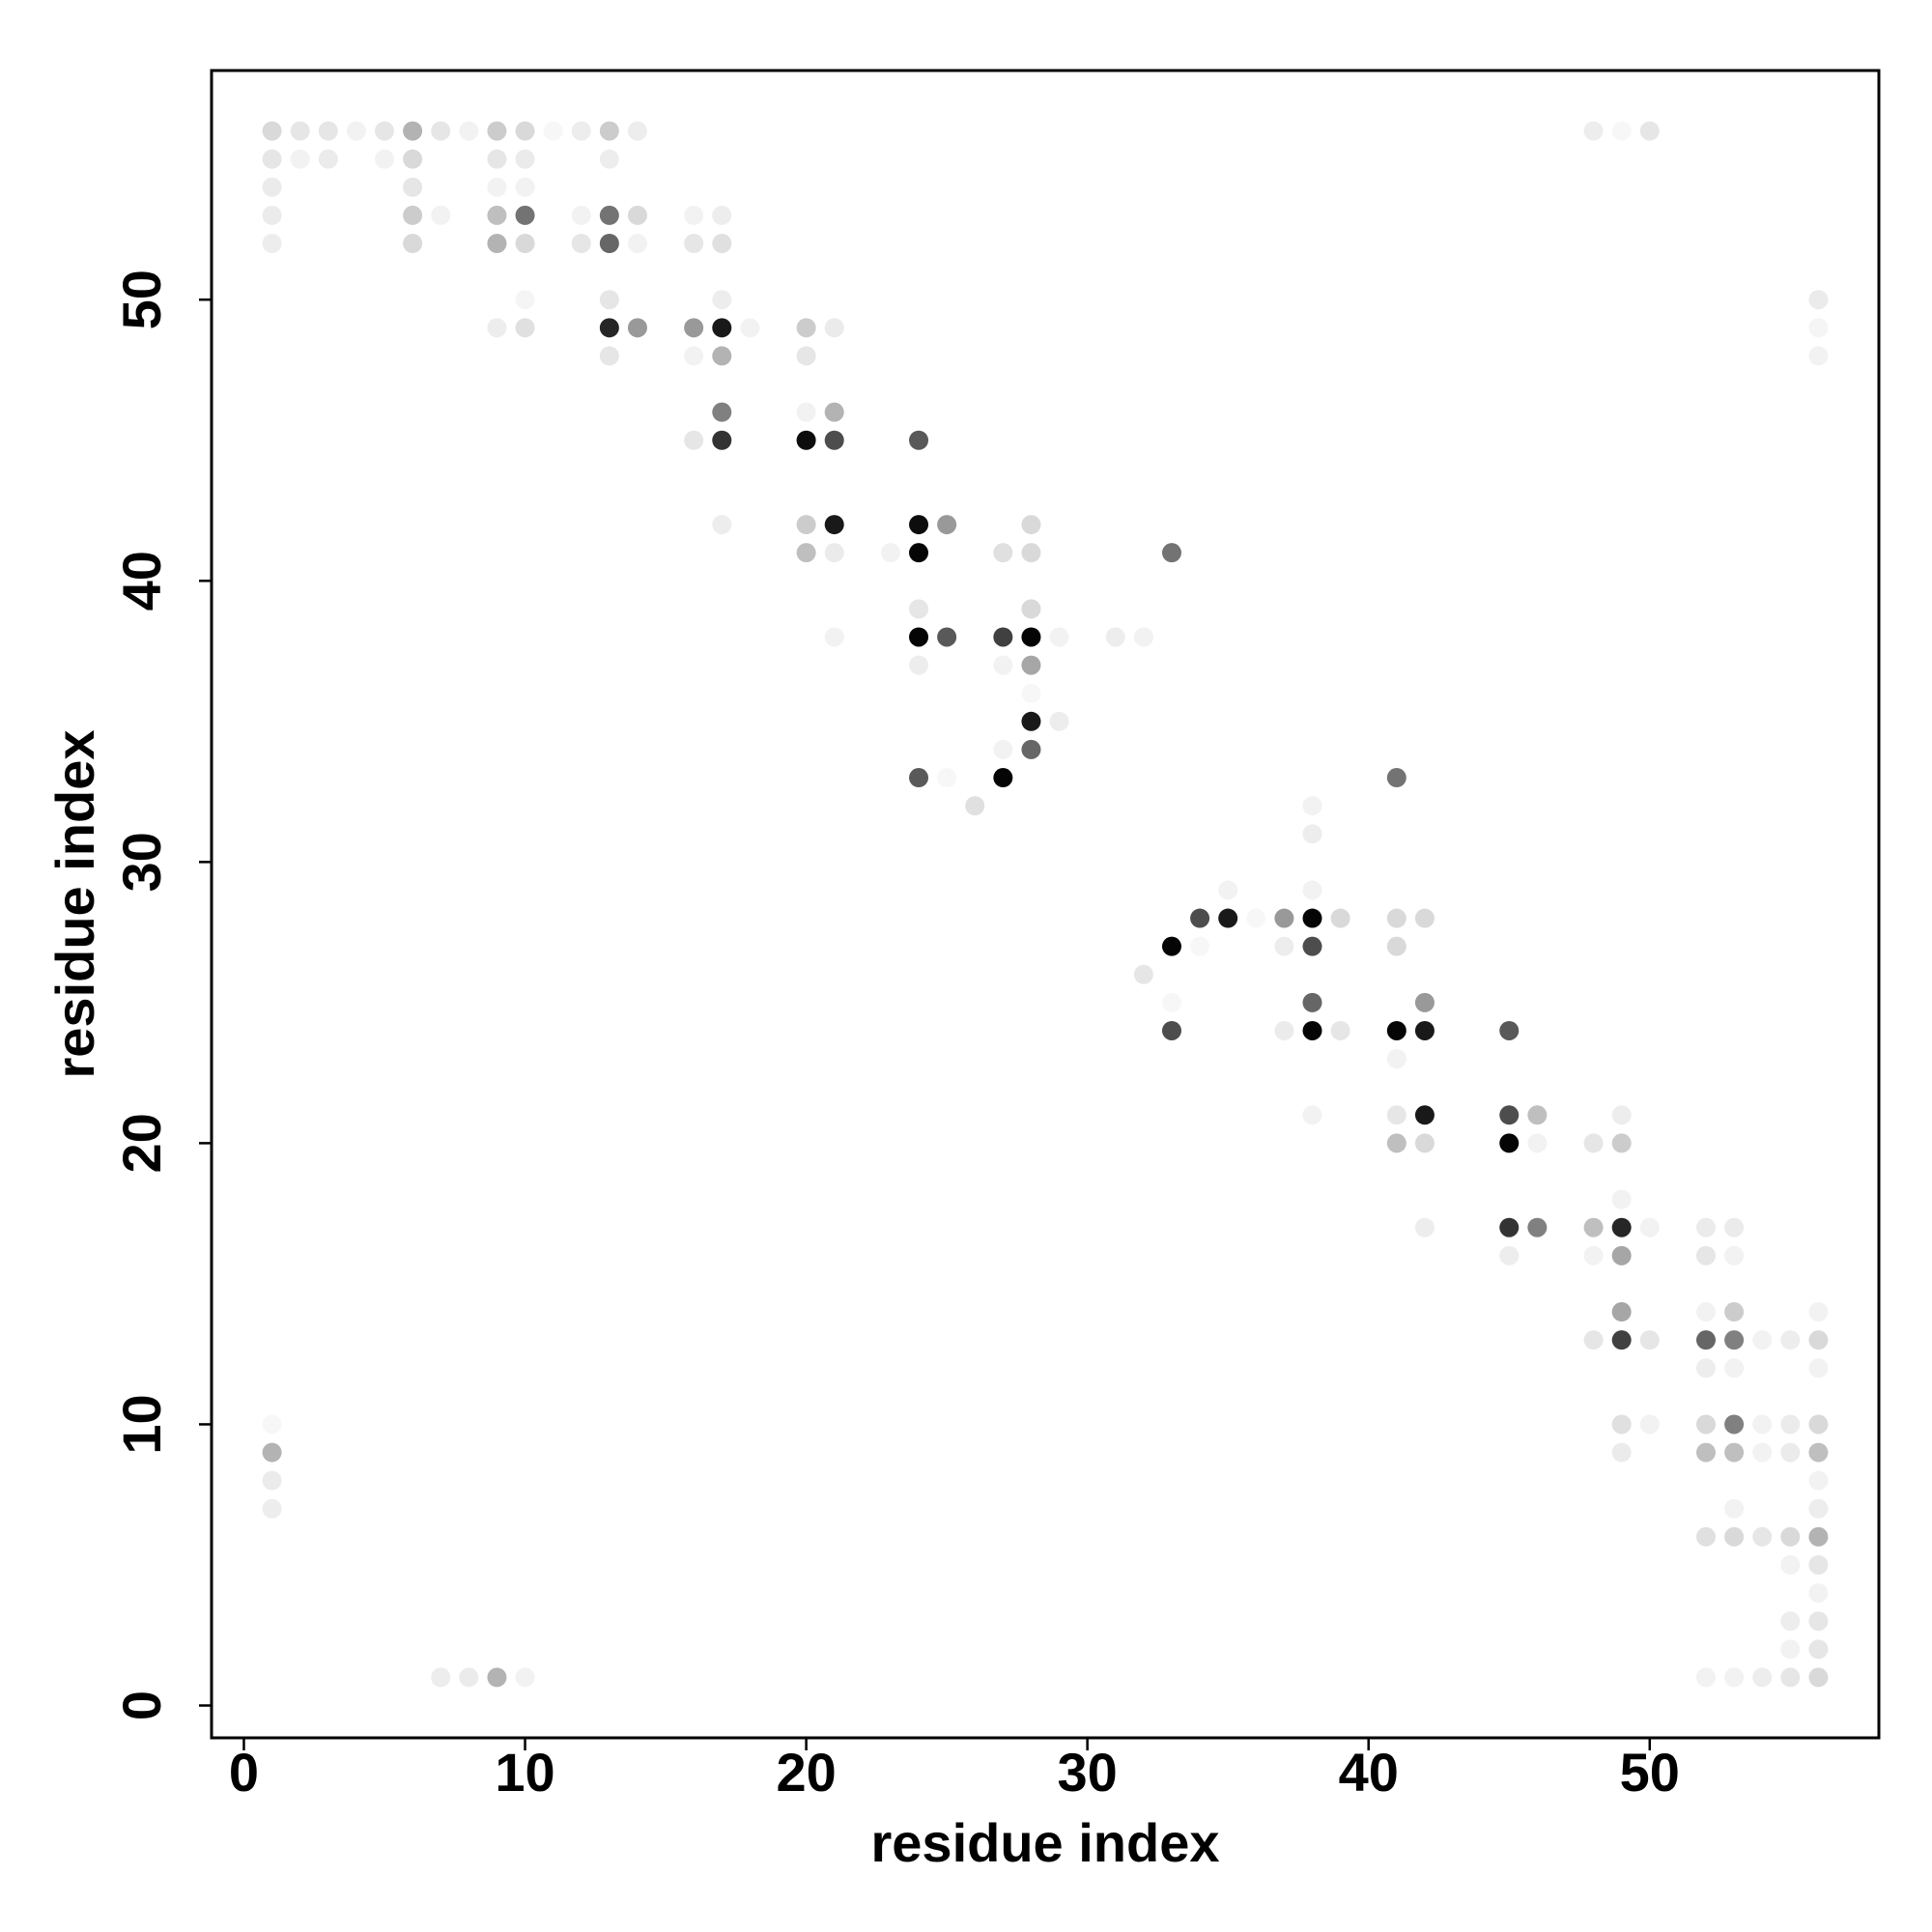  What do you see at coordinates (141, 299) in the screenshot?
I see `y-tick-label: 50` at bounding box center [141, 299].